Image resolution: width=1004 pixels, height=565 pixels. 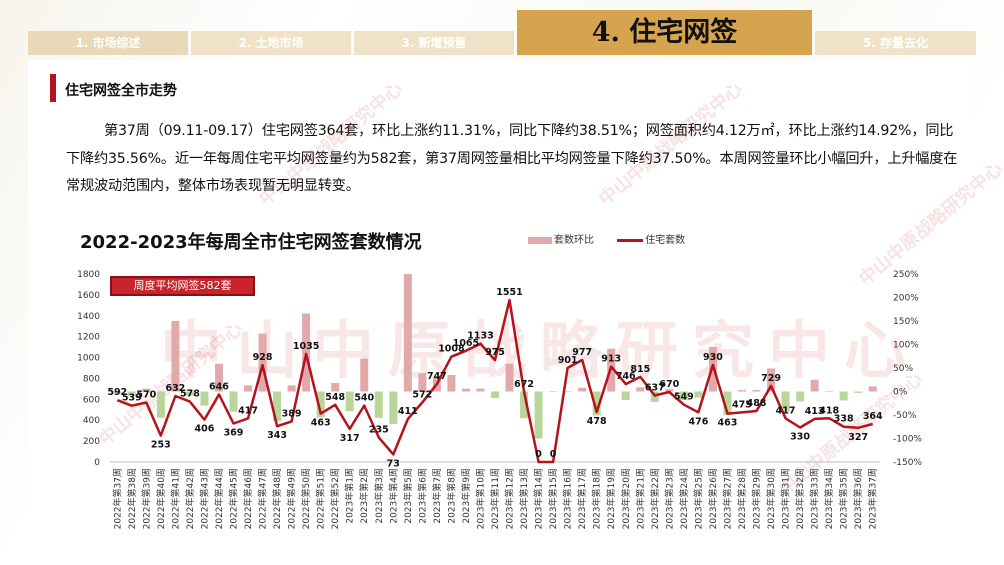 What do you see at coordinates (408, 496) in the screenshot?
I see `x-tick-label: 2023年第5周` at bounding box center [408, 496].